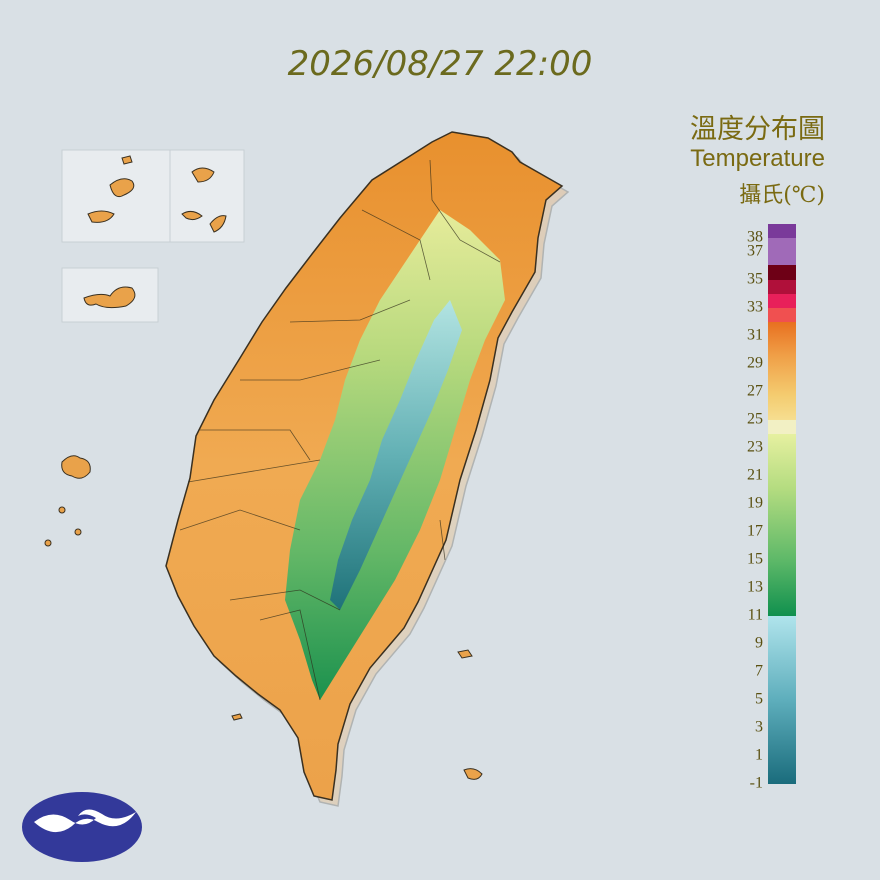 This screenshot has width=880, height=880. Describe the element at coordinates (759, 727) in the screenshot. I see `legend-tick-label: 3` at that location.